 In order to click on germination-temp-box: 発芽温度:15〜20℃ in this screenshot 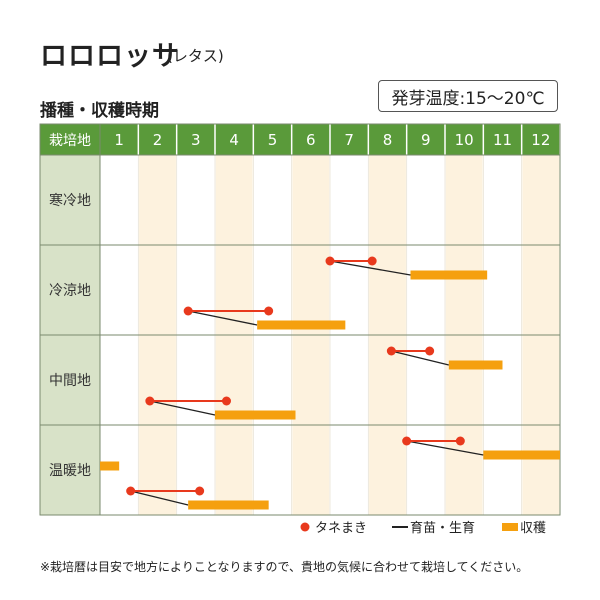, I will do `click(468, 96)`.